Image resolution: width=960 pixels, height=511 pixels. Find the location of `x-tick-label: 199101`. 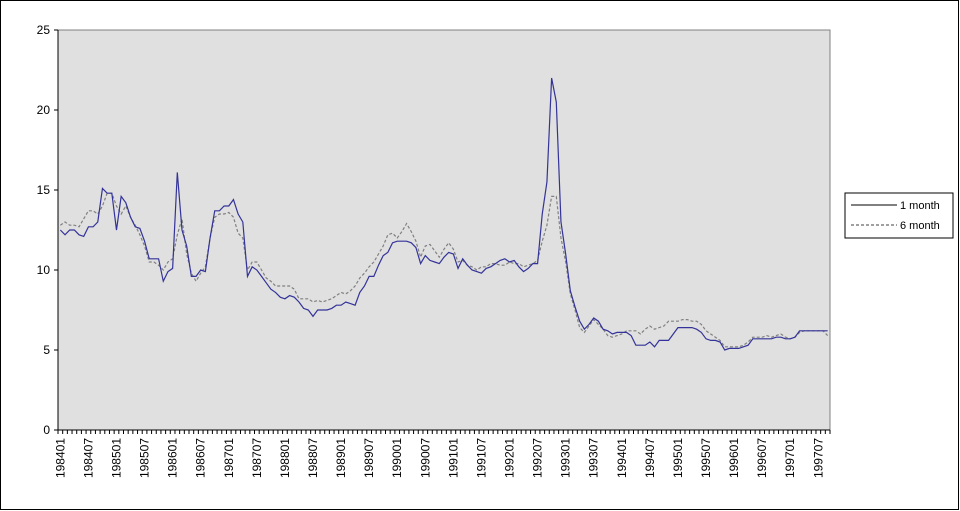

x-tick-label: 199101 is located at coordinates (453, 458).